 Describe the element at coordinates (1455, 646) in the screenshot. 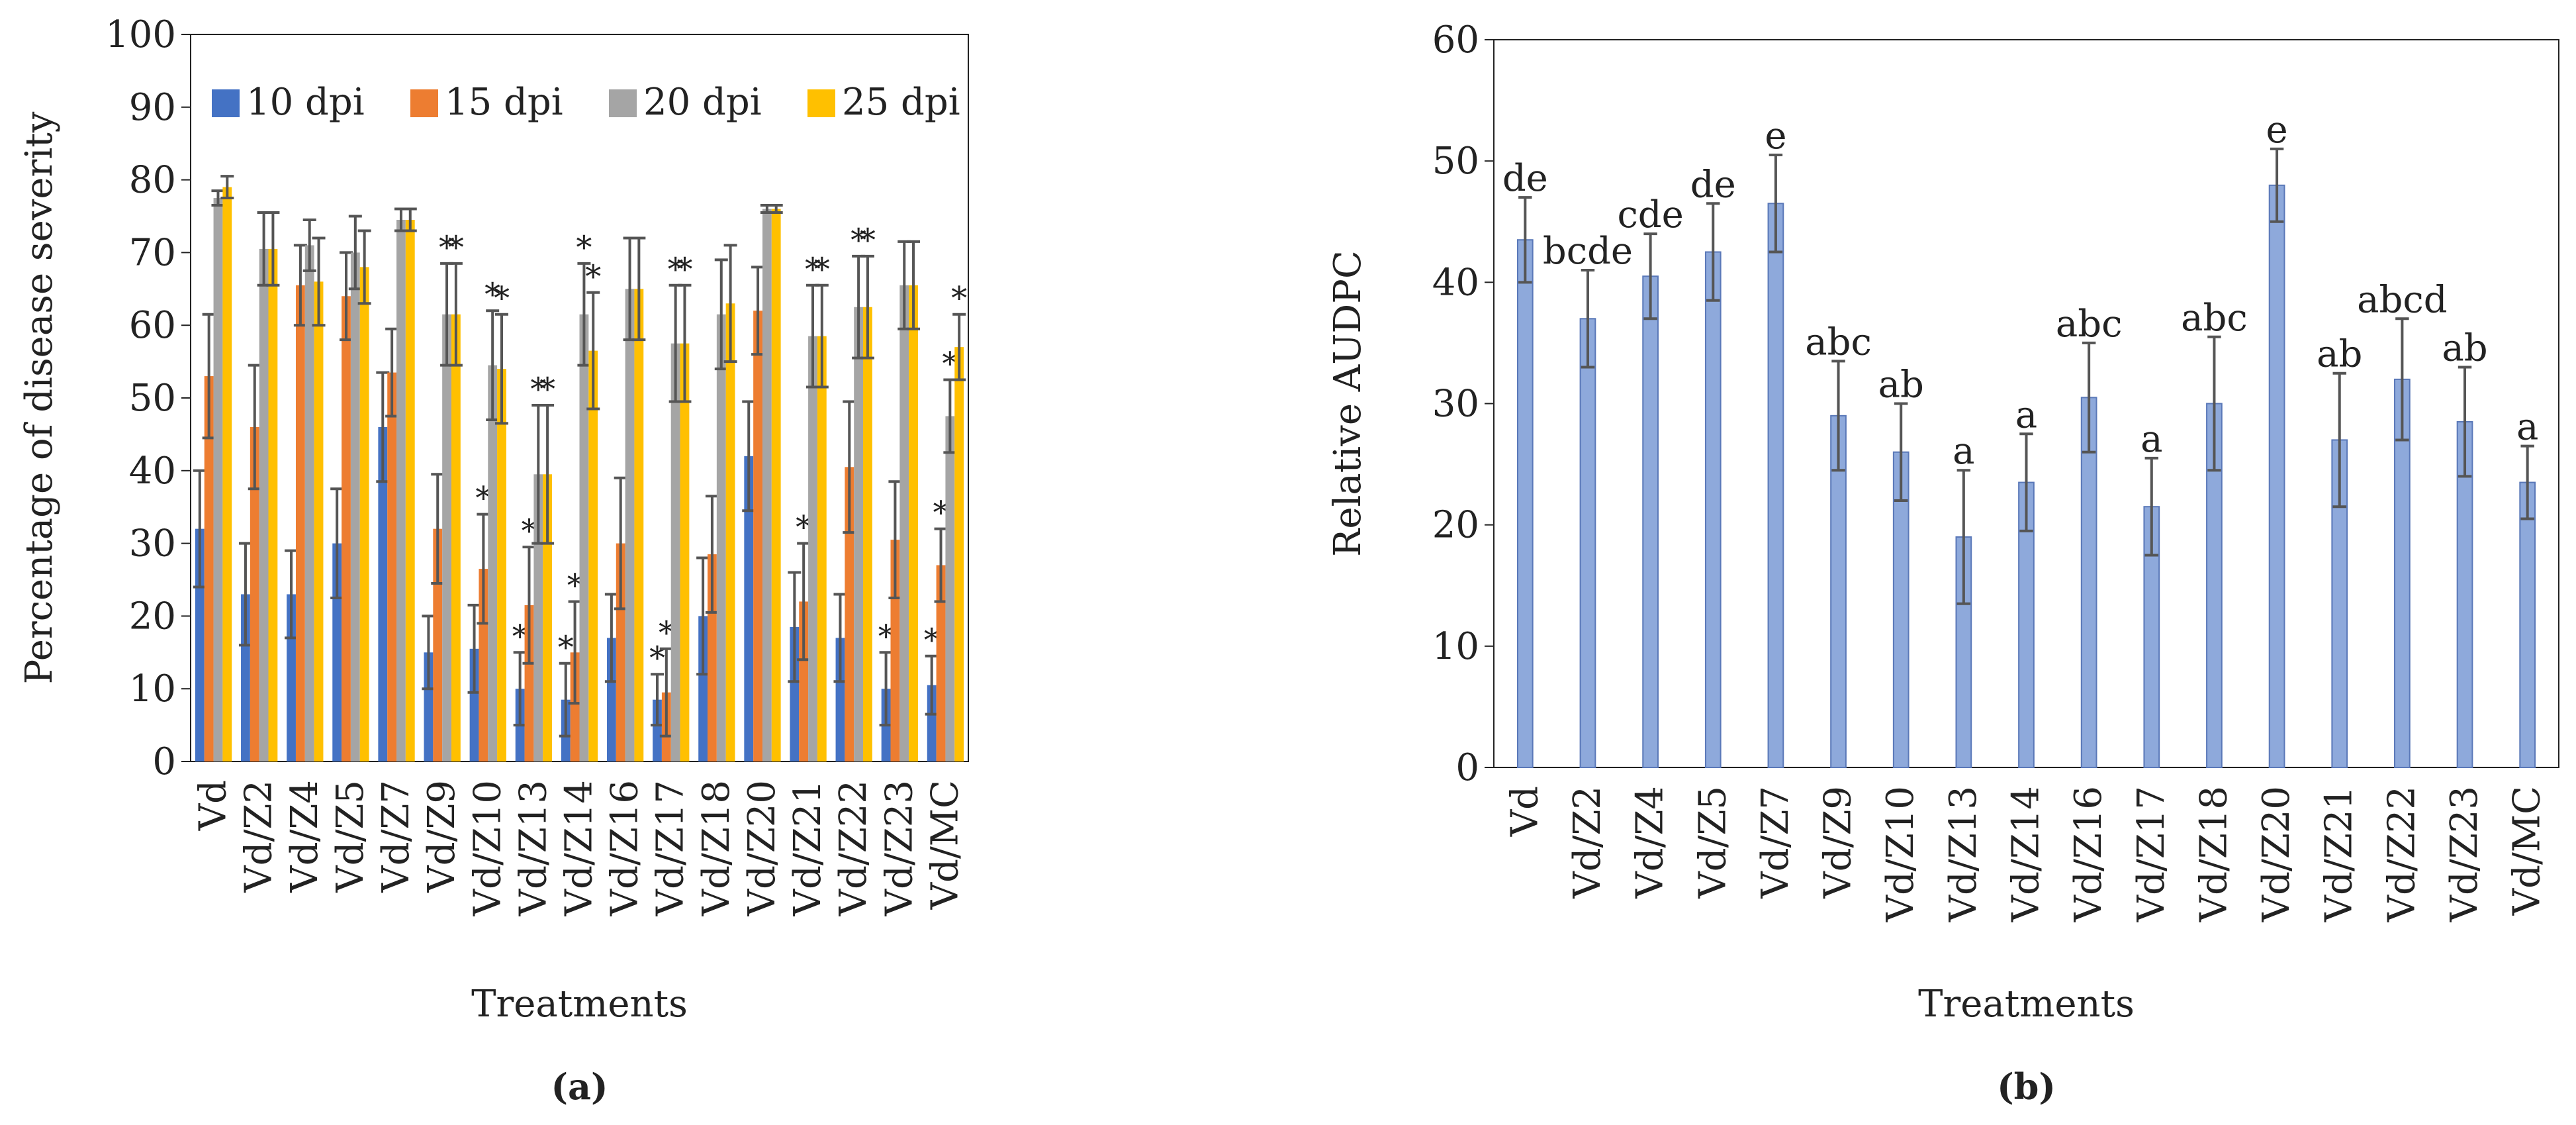

I see `y-tick-label: 10` at that location.